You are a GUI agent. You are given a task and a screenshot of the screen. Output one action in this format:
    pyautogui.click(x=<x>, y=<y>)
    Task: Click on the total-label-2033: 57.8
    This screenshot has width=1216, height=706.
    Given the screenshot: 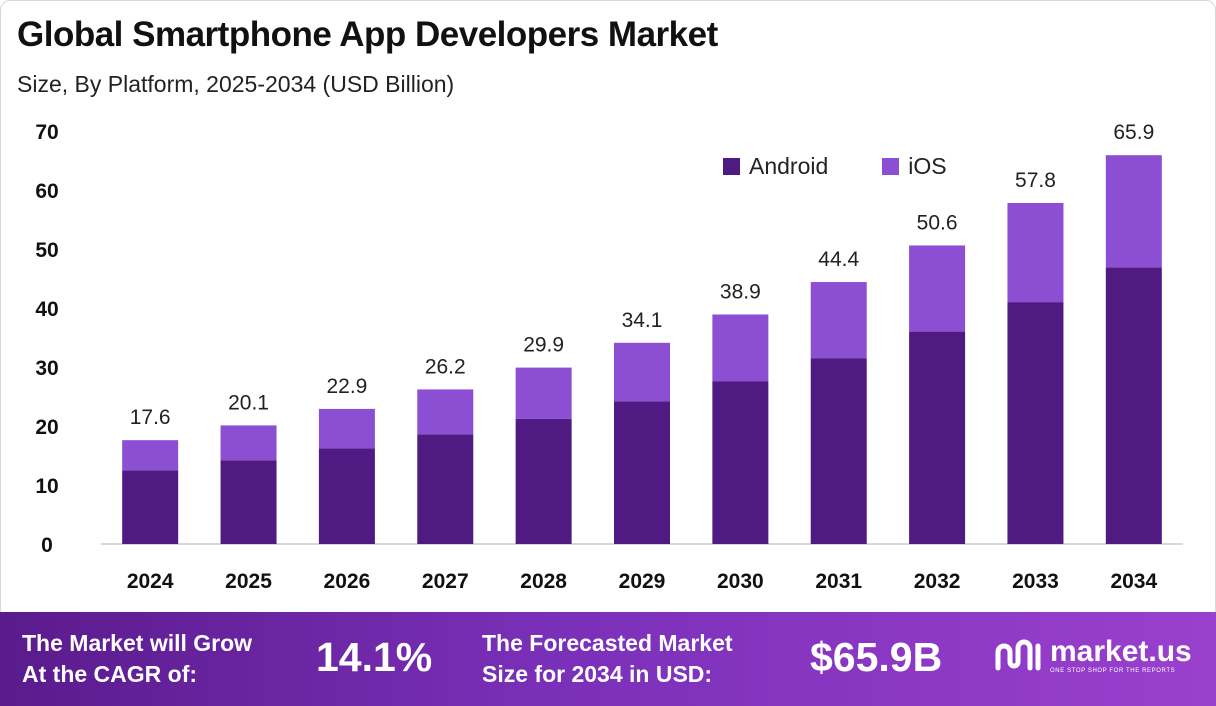 What is the action you would take?
    pyautogui.click(x=1035, y=180)
    